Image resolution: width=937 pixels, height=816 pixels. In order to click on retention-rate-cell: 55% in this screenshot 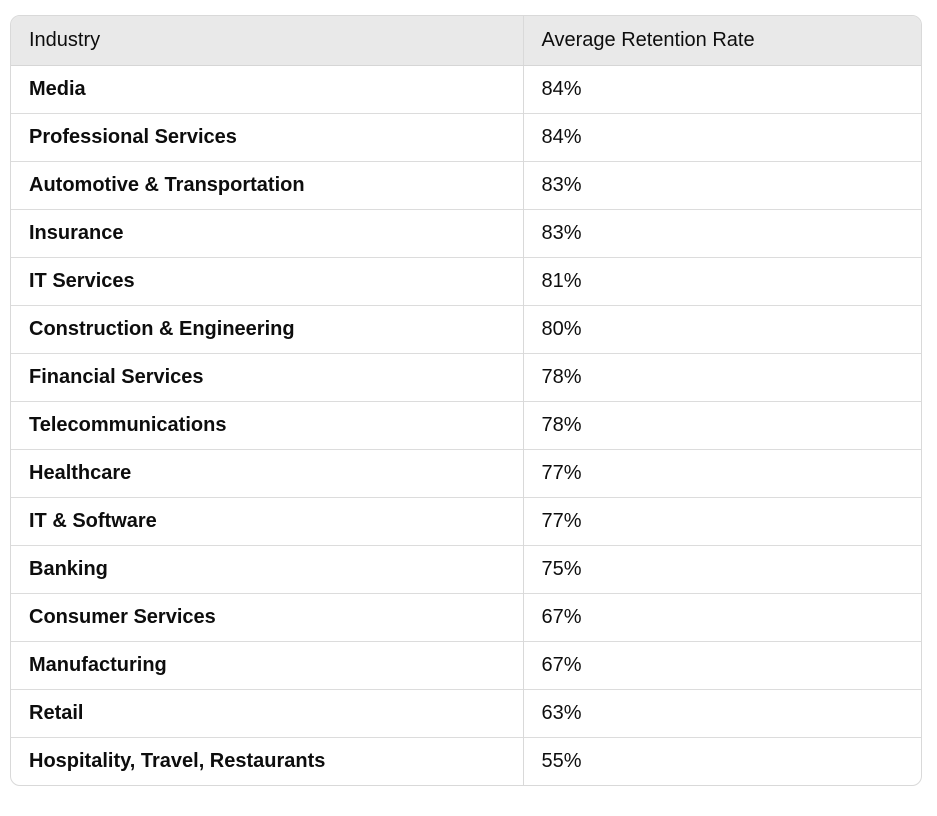, I will do `click(721, 760)`.